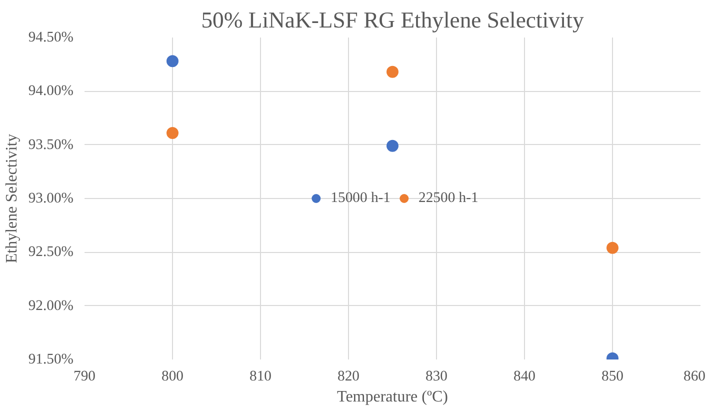  What do you see at coordinates (392, 20) in the screenshot?
I see `chart-title: 50% LiNaK-LSF RG Ethylene Selectivity` at bounding box center [392, 20].